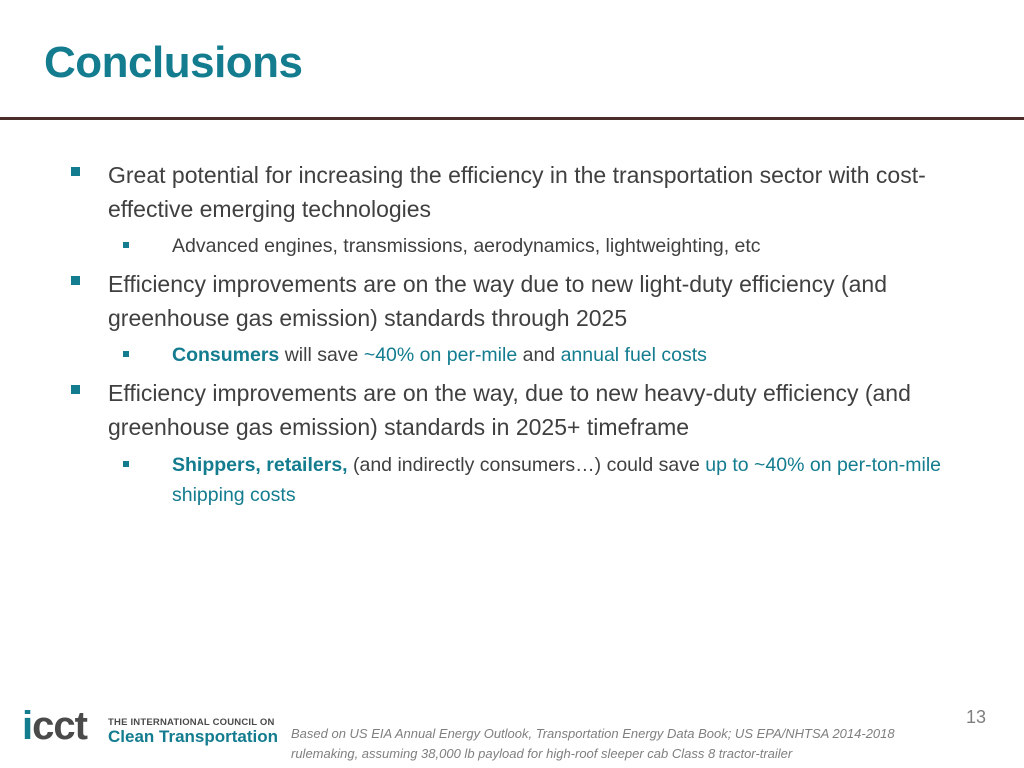 This screenshot has width=1024, height=768. I want to click on sub-bullet-3-1-emphasis: Shippers, retailers,, so click(260, 465).